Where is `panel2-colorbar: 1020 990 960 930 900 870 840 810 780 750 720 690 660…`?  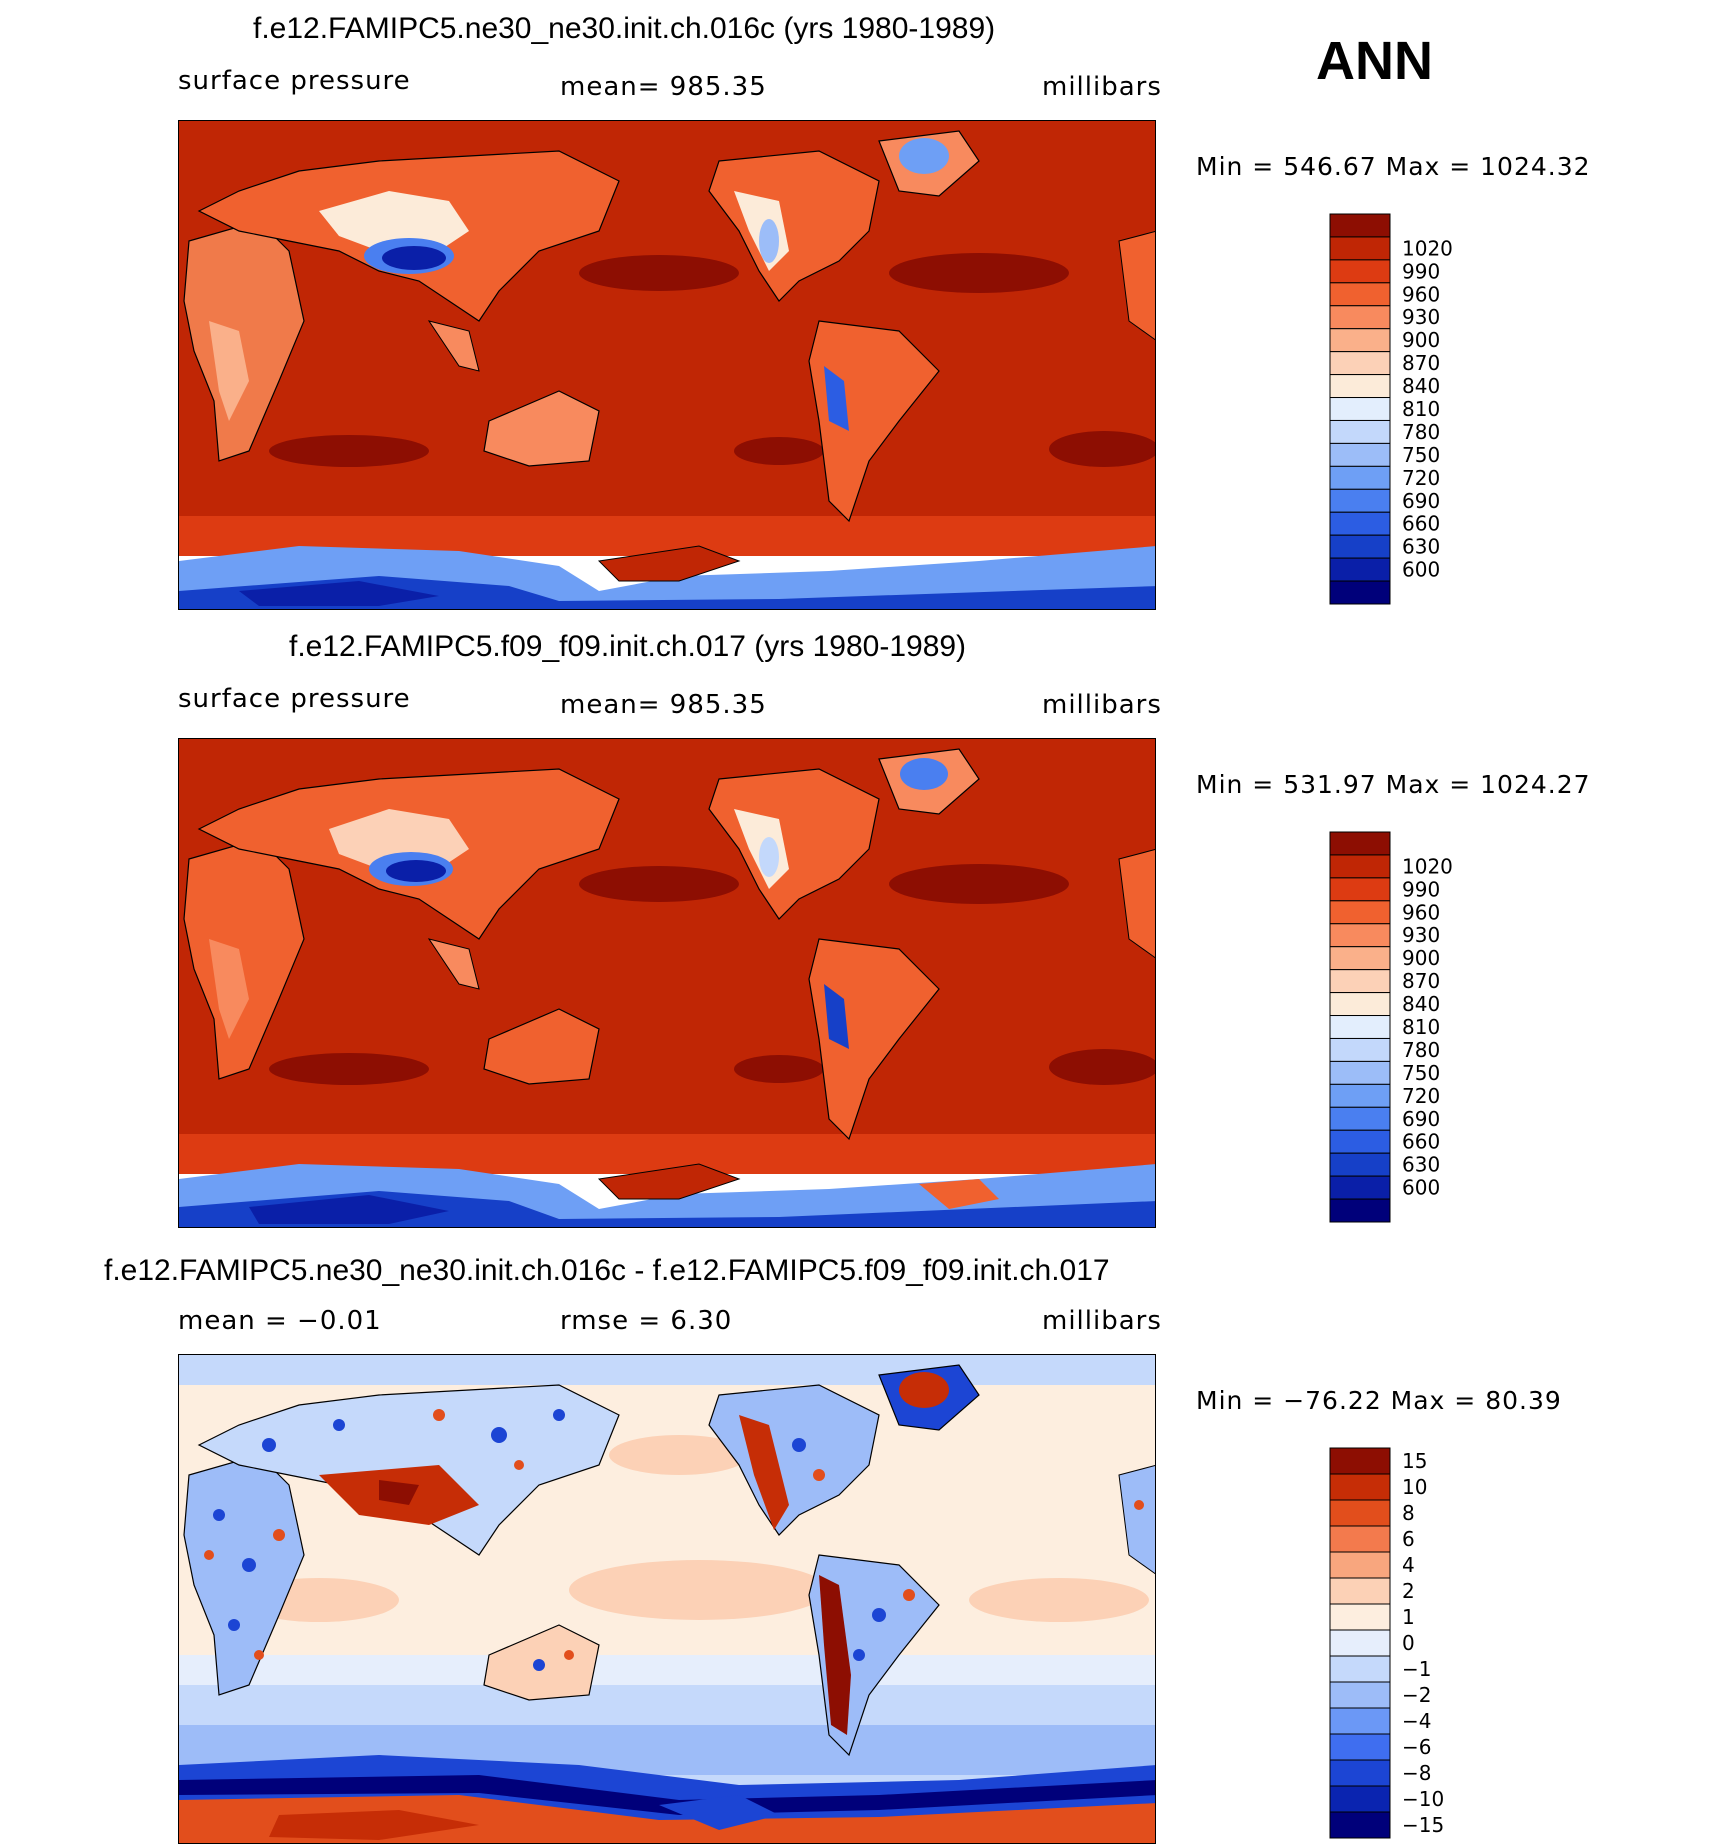 panel2-colorbar: 1020 990 960 930 900 870 840 810 780 750 720 690 660… is located at coordinates (1391, 1027).